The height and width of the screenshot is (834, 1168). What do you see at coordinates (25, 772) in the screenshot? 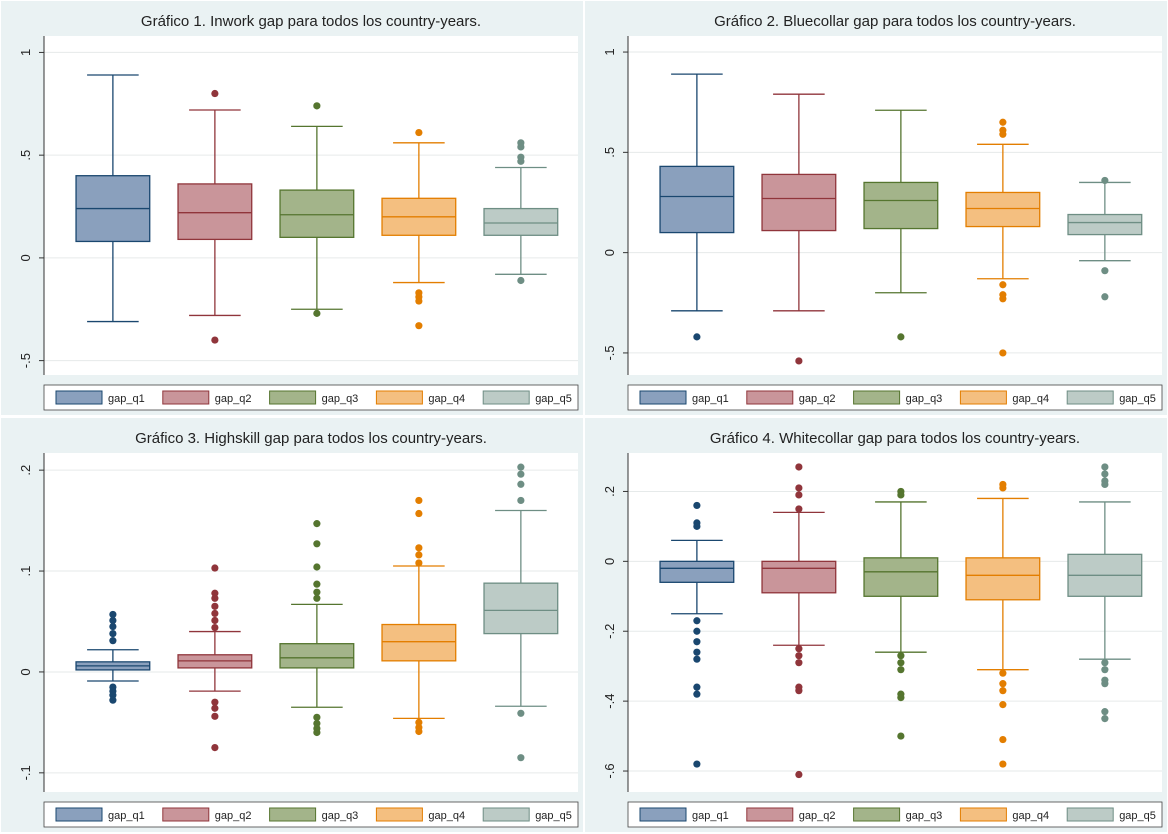
I see `y-tick-label: -.1` at bounding box center [25, 772].